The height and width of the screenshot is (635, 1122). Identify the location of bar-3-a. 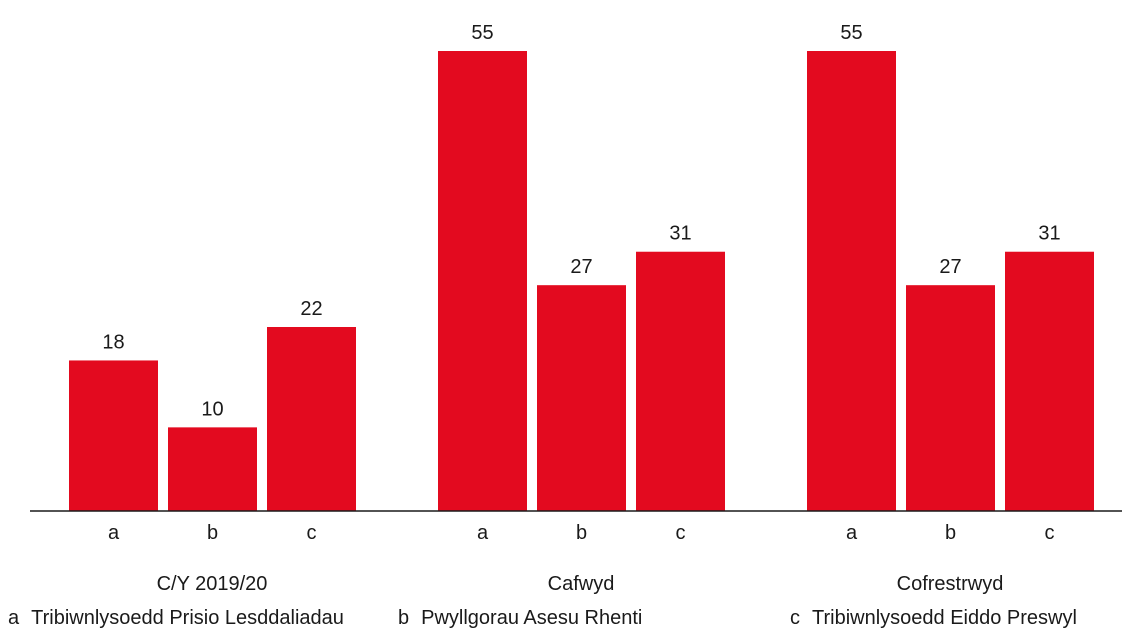
(851, 281).